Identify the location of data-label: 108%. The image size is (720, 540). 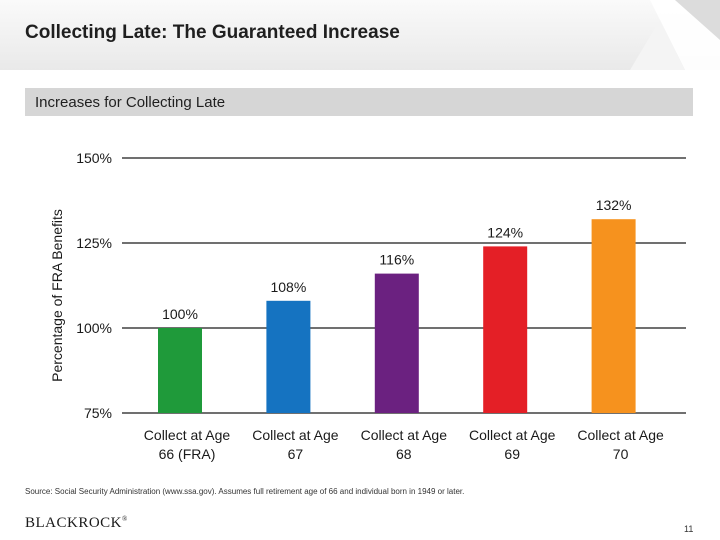
(288, 287).